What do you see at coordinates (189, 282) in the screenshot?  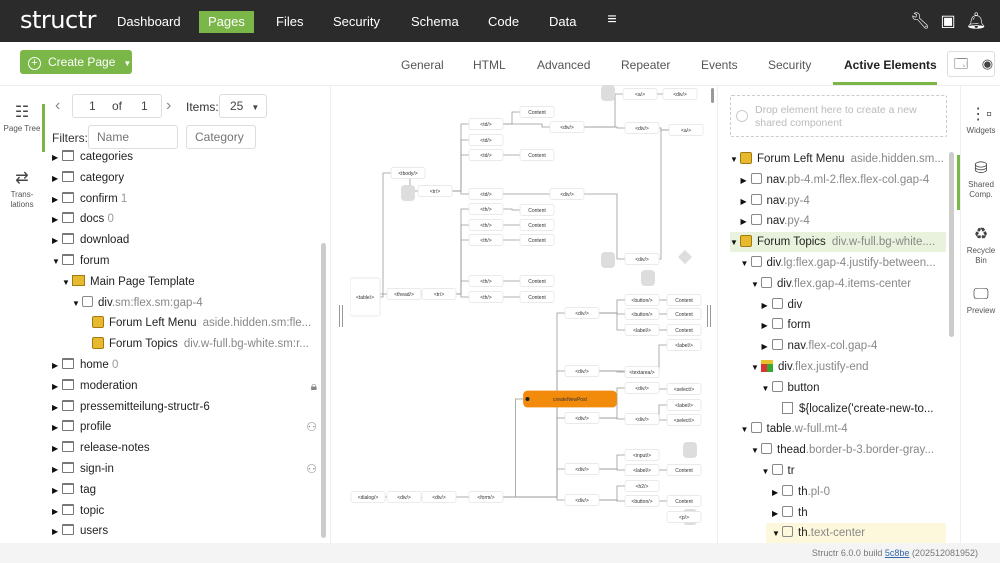 I see `tree-row: ▼ Main Page Template` at bounding box center [189, 282].